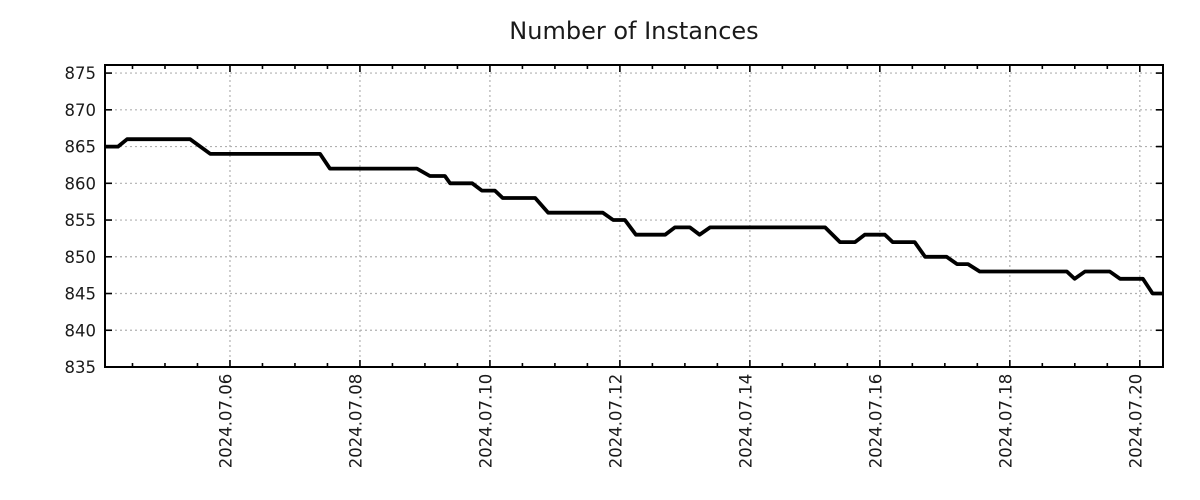 The height and width of the screenshot is (500, 1200). What do you see at coordinates (745, 421) in the screenshot?
I see `x-tick-label: 2024.07.14` at bounding box center [745, 421].